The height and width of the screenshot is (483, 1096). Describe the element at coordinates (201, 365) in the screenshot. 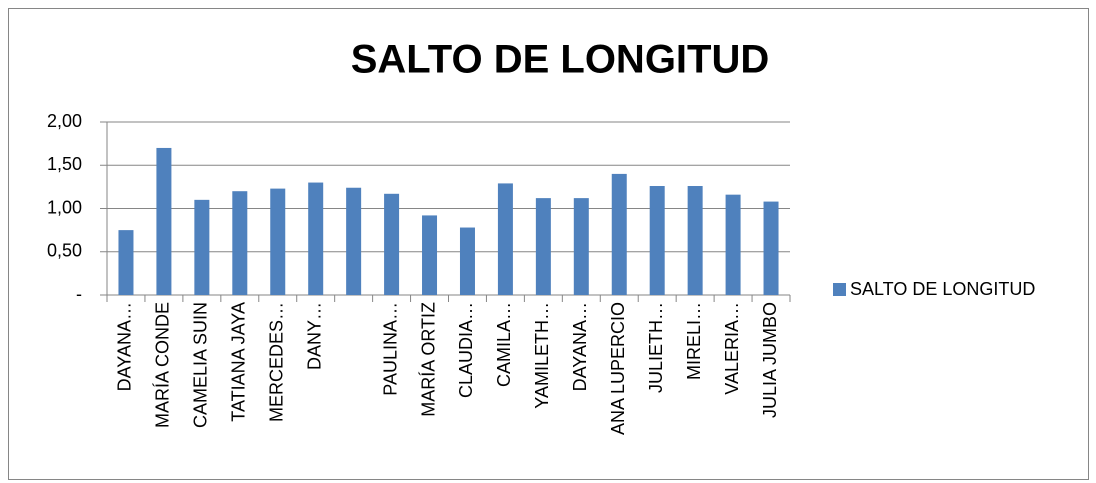

I see `x-tick-label: CAMELIA SUIN` at that location.